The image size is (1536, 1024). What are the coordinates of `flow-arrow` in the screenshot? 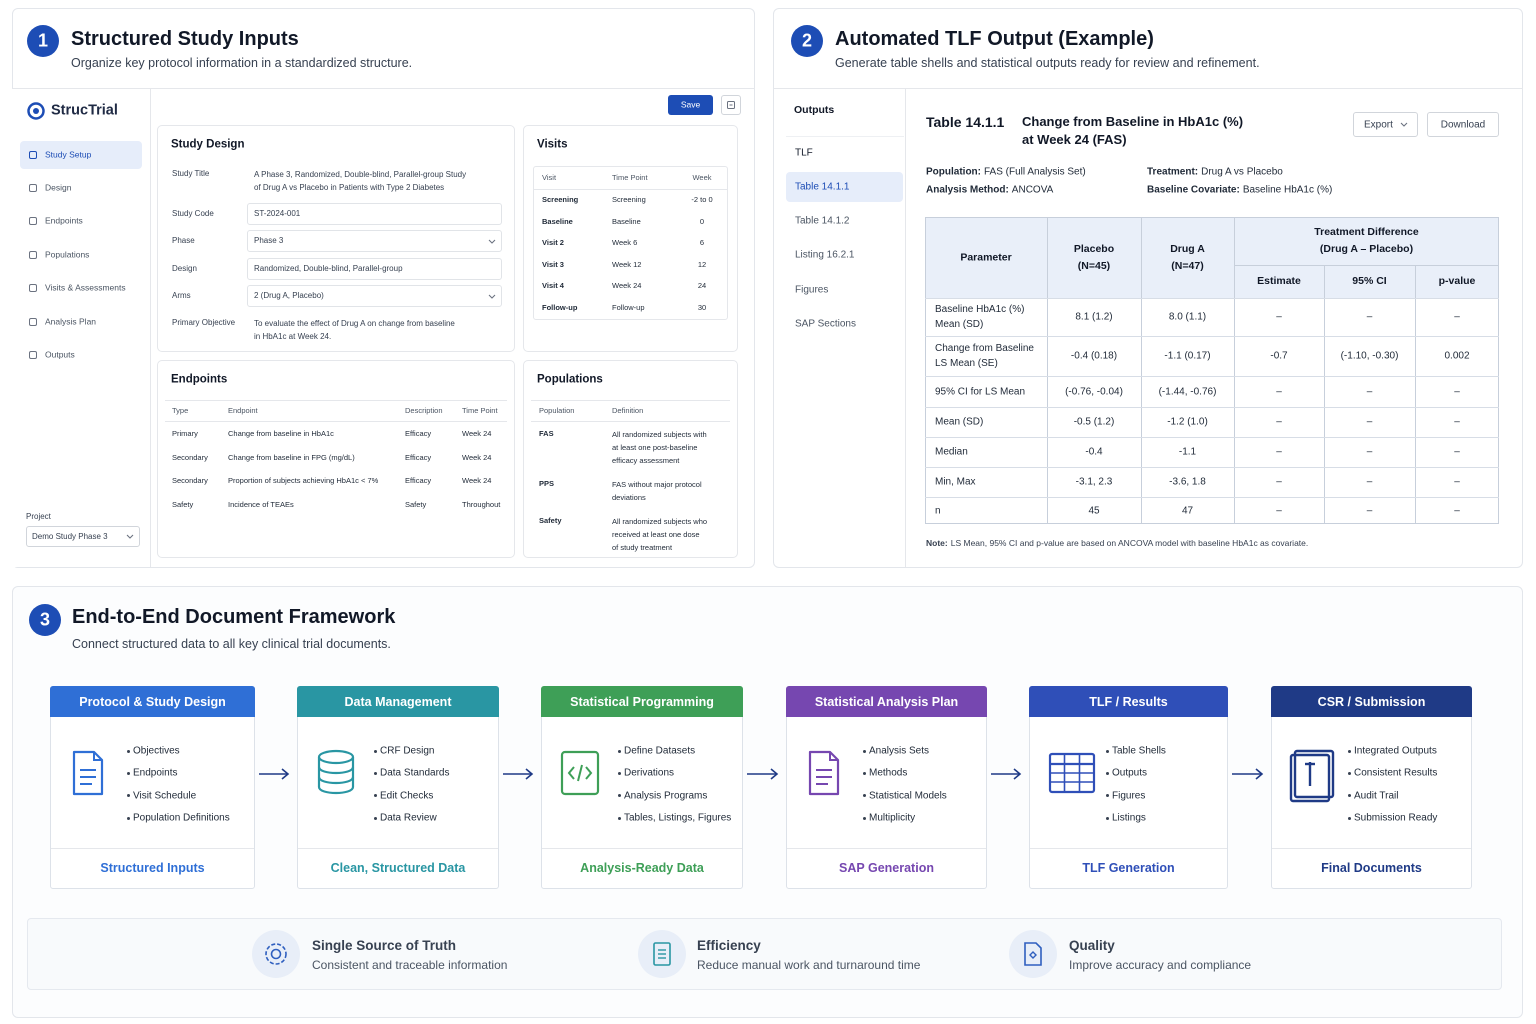 It's located at (1248, 774).